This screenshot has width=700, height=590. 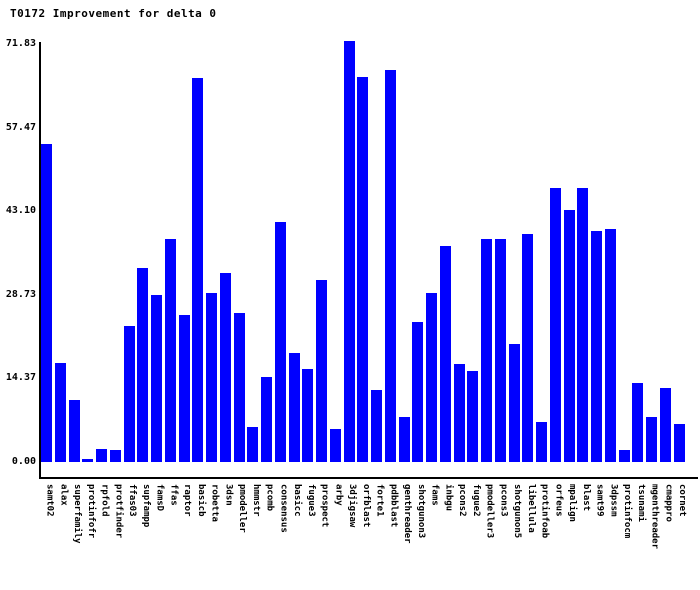 What do you see at coordinates (393, 506) in the screenshot?
I see `x-category-label-pdbblast: pdbblast` at bounding box center [393, 506].